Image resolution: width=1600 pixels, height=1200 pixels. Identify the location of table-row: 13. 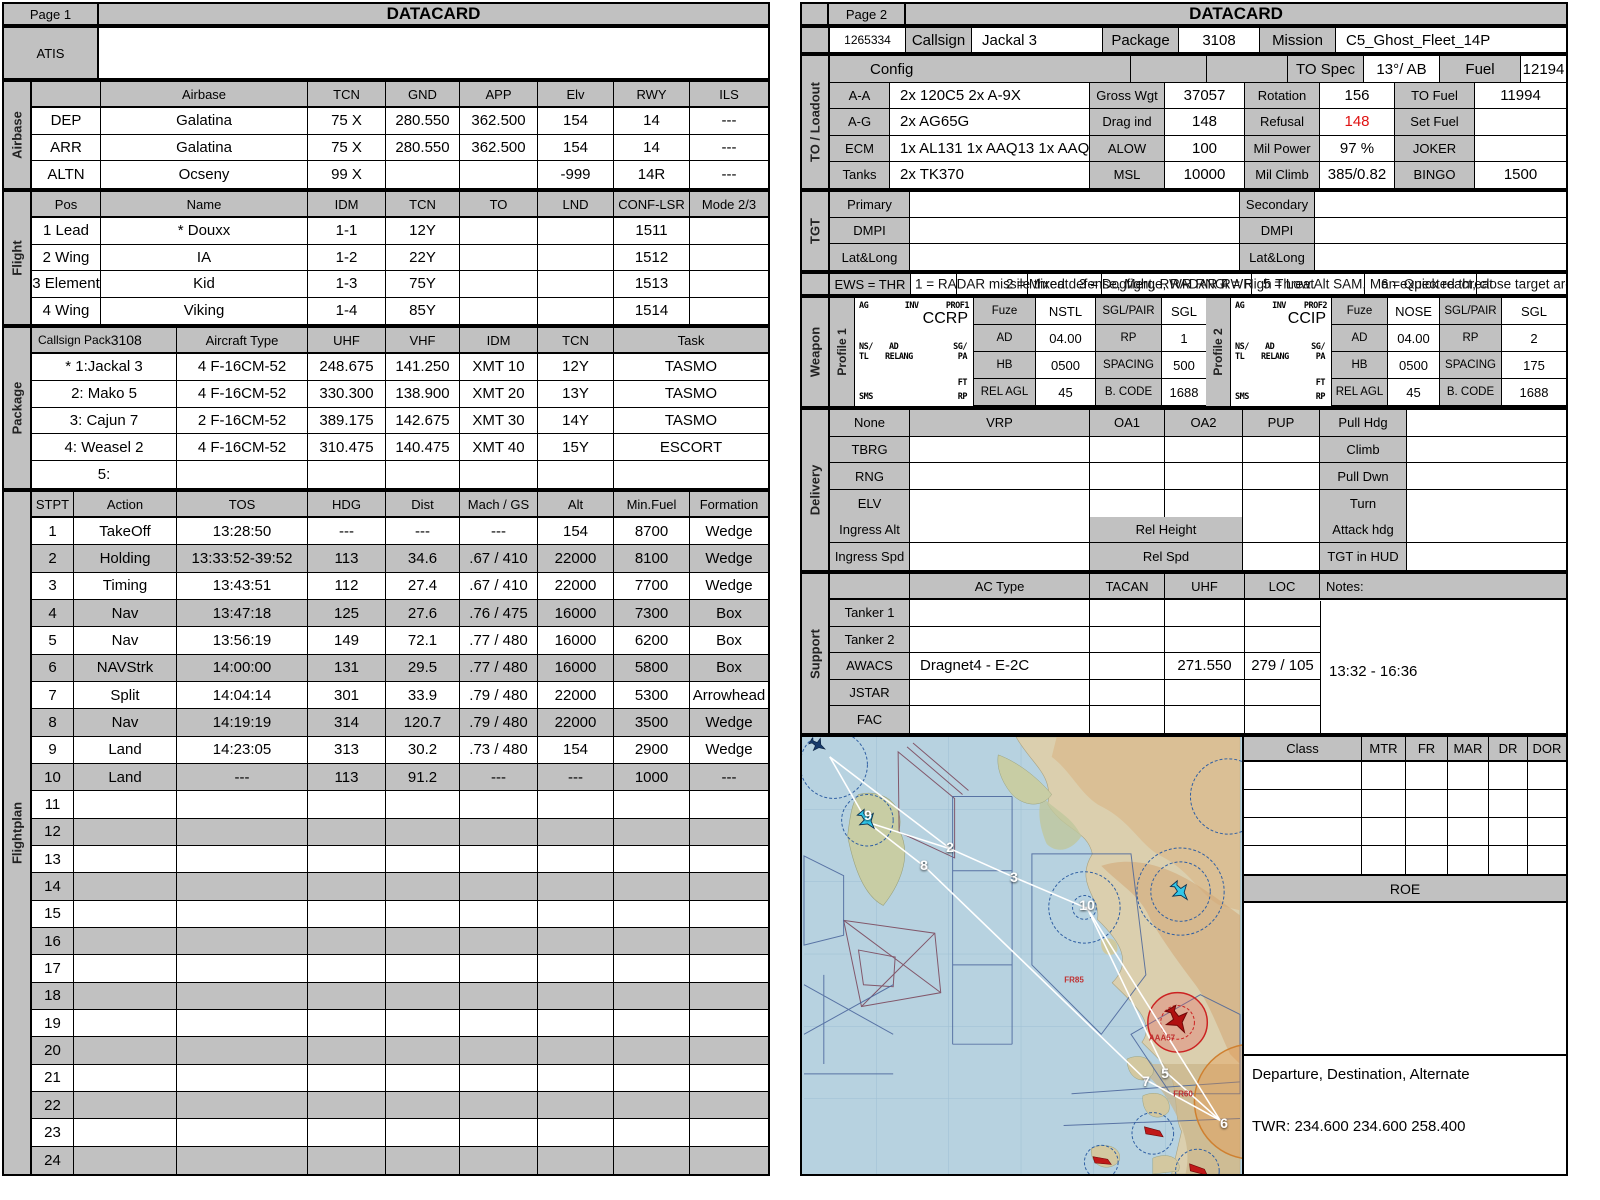
(400, 859).